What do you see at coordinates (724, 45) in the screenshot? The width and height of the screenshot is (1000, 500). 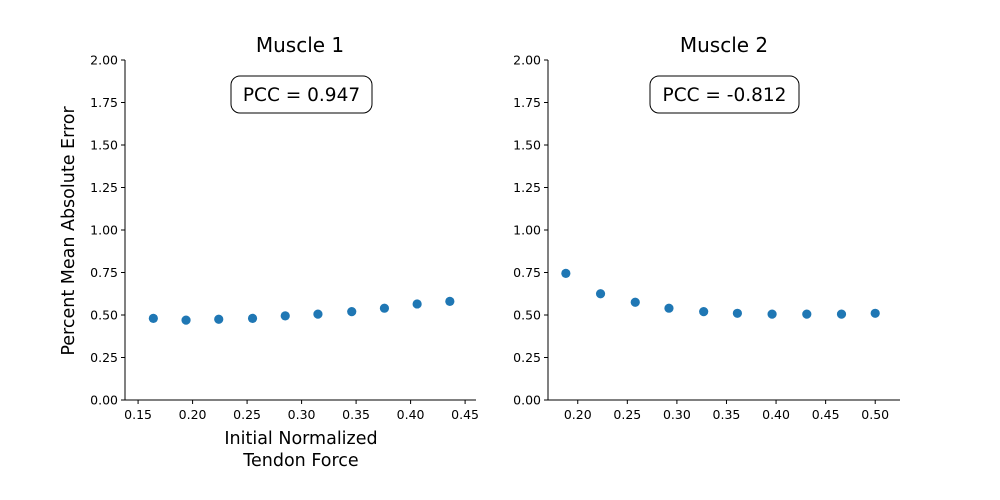 I see `chart-title-muscle-2: Muscle 2` at bounding box center [724, 45].